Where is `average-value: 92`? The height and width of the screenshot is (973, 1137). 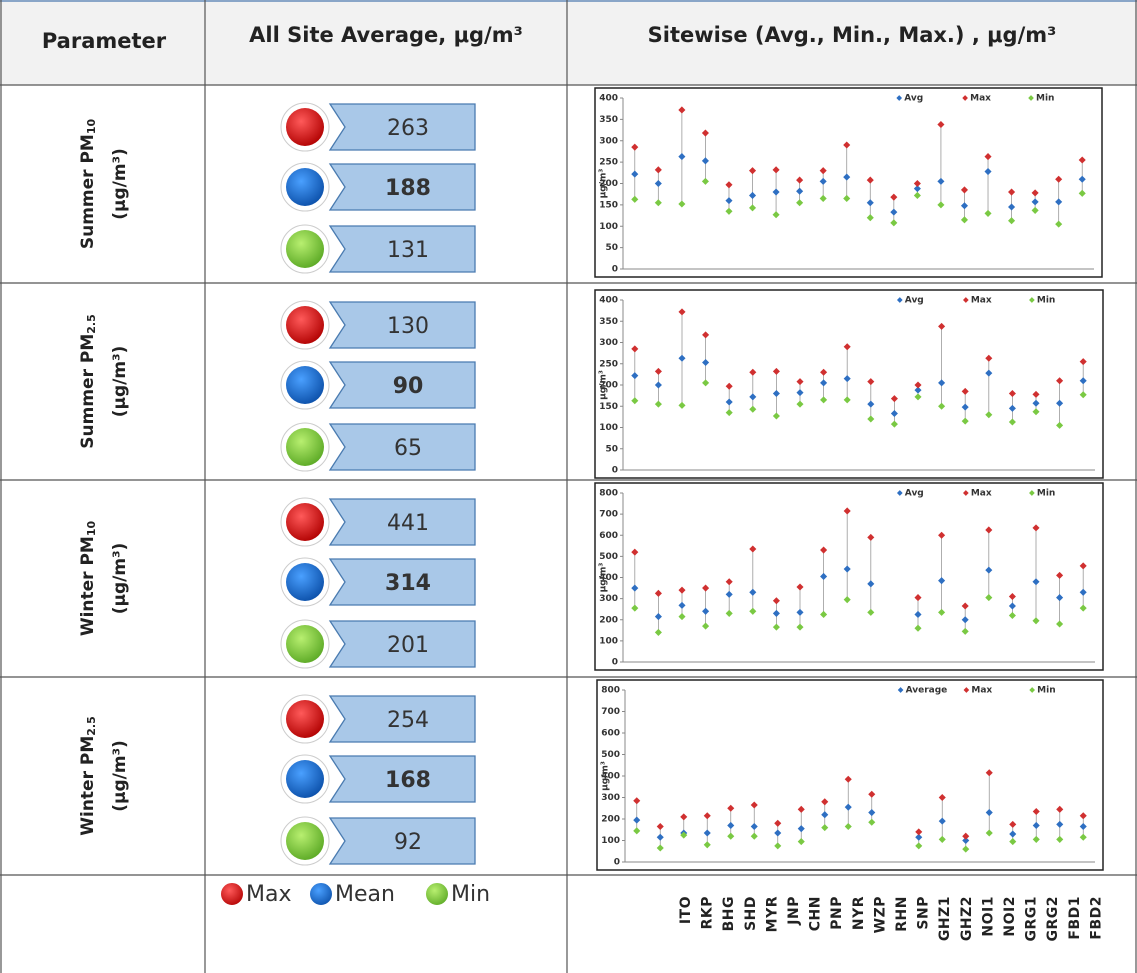 average-value: 92 is located at coordinates (408, 842).